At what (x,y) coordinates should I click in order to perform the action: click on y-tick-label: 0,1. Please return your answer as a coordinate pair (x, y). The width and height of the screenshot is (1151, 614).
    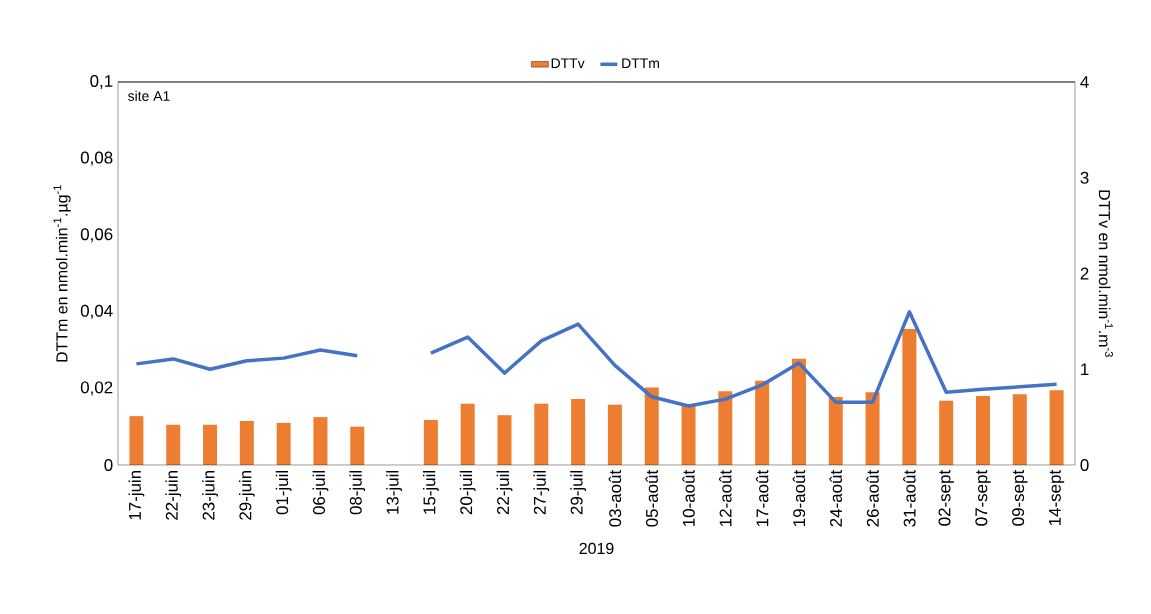
    Looking at the image, I should click on (101, 81).